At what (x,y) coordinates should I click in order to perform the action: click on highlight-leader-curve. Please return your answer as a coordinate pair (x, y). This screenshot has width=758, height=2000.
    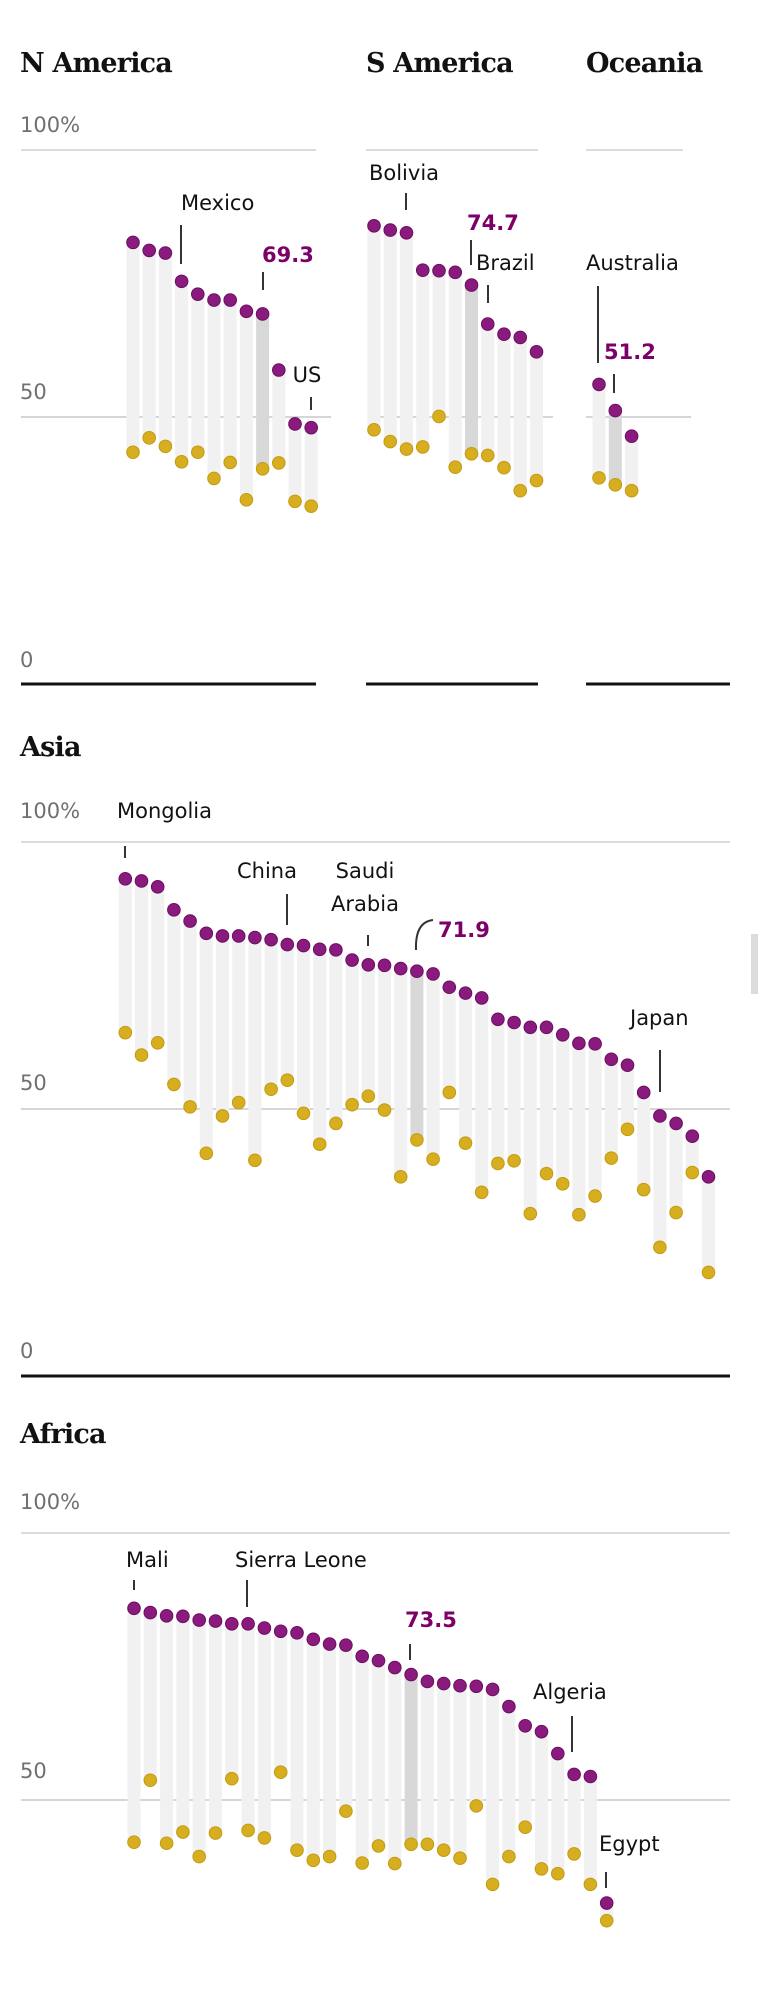
    Looking at the image, I should click on (424, 935).